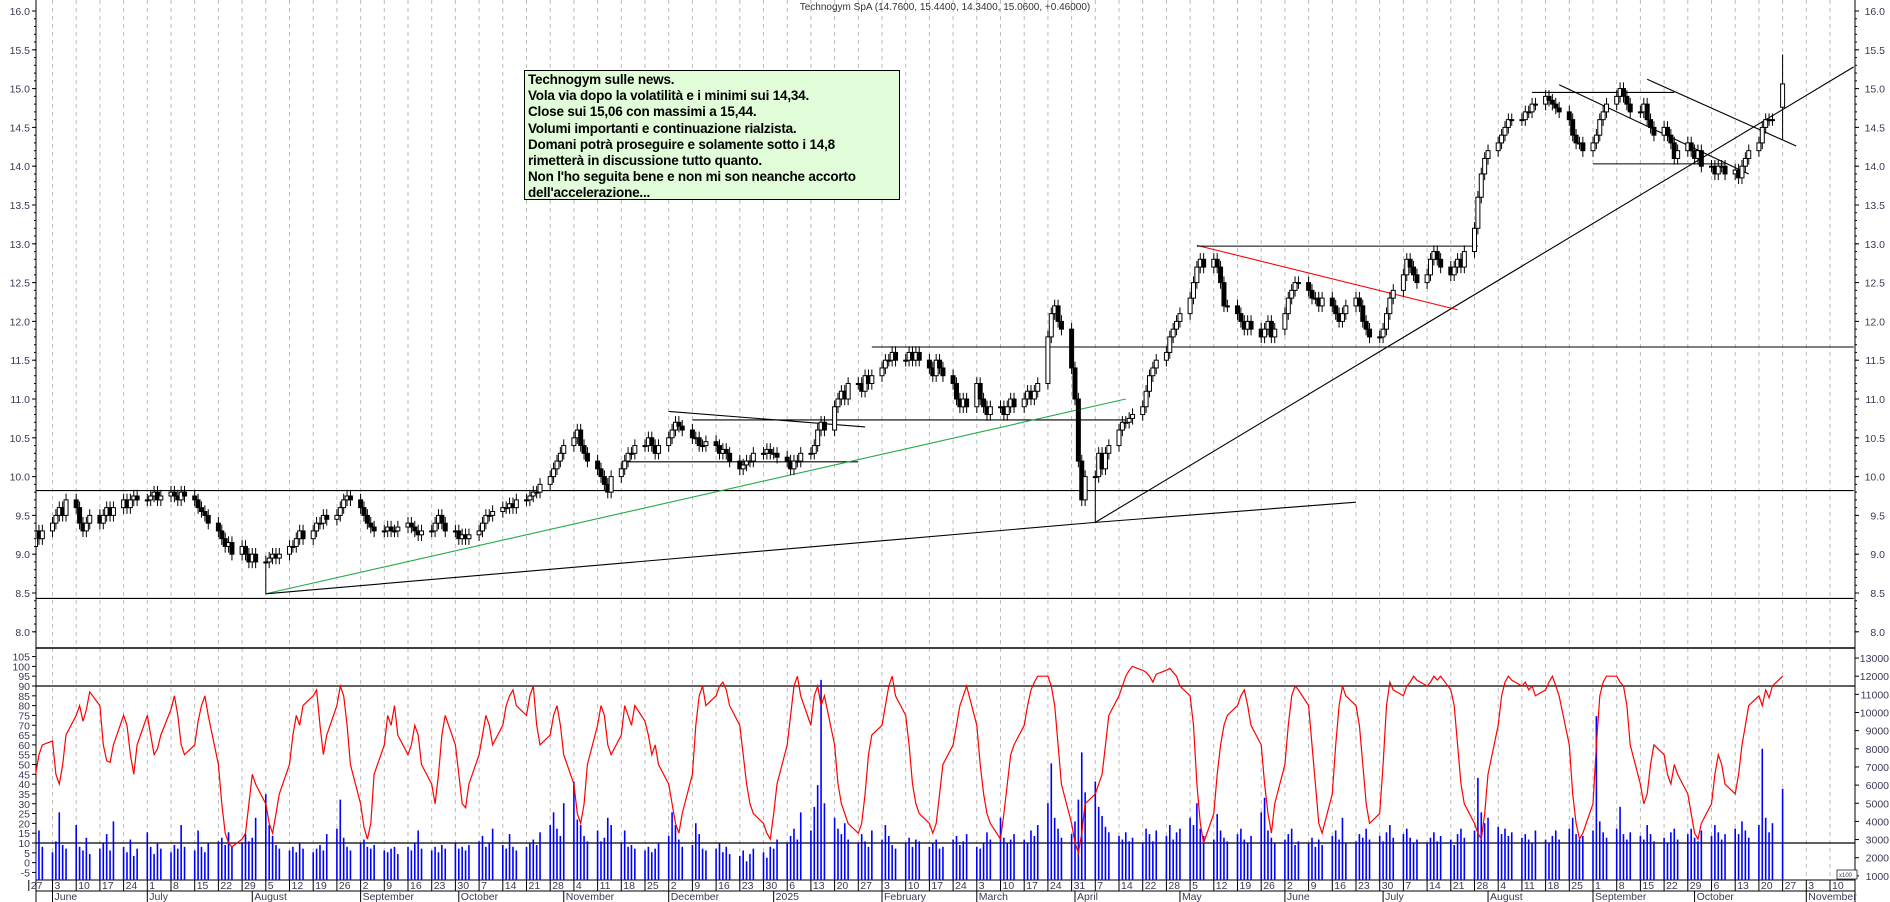 This screenshot has width=1890, height=902. Describe the element at coordinates (1554, 886) in the screenshot. I see `week-label: 18` at that location.